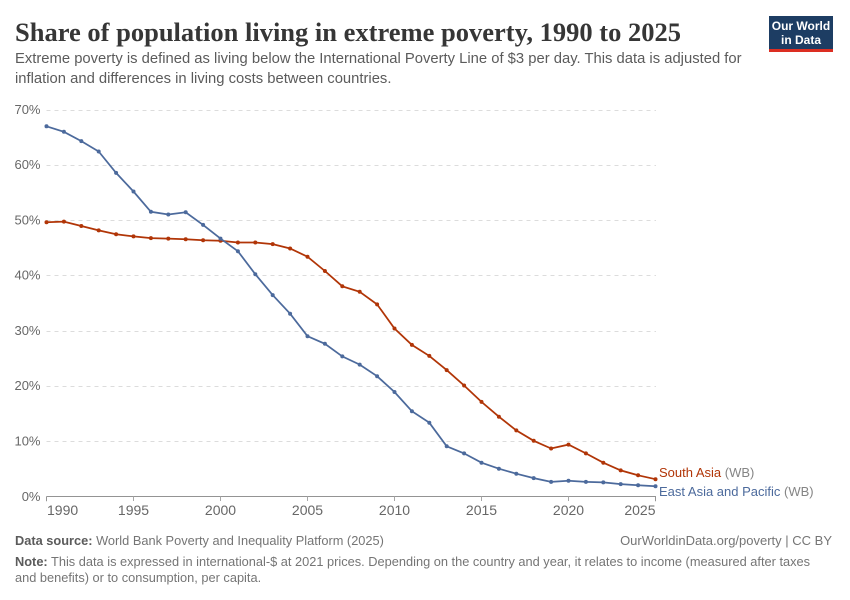 The width and height of the screenshot is (850, 600). What do you see at coordinates (27, 219) in the screenshot?
I see `svg-text: 50%` at bounding box center [27, 219].